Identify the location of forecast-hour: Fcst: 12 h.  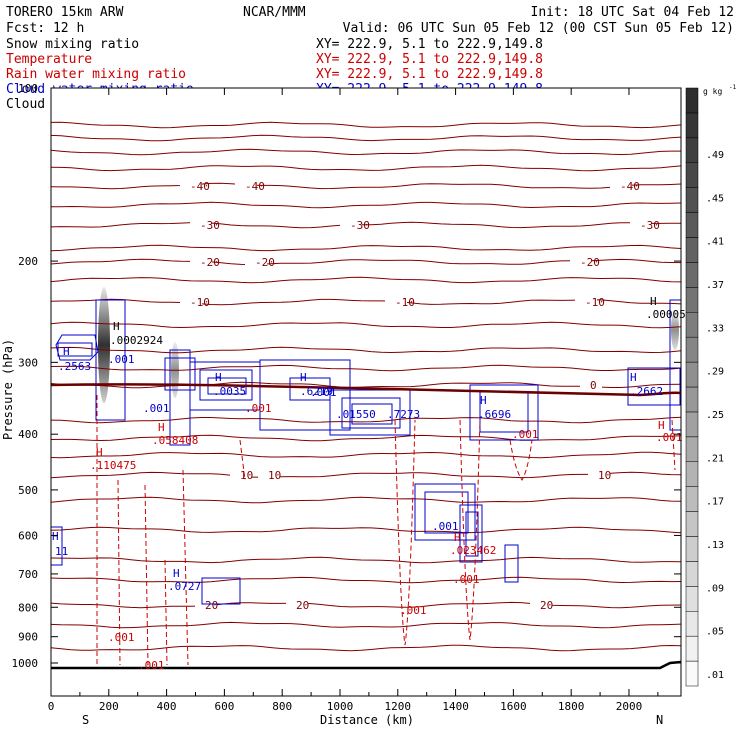
(45, 28).